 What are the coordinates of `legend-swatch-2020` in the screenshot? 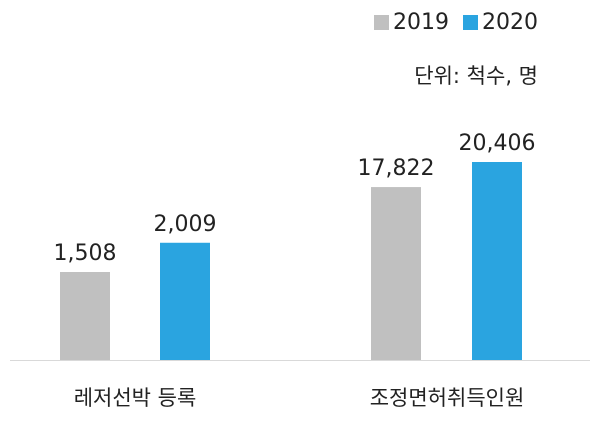 It's located at (470, 22).